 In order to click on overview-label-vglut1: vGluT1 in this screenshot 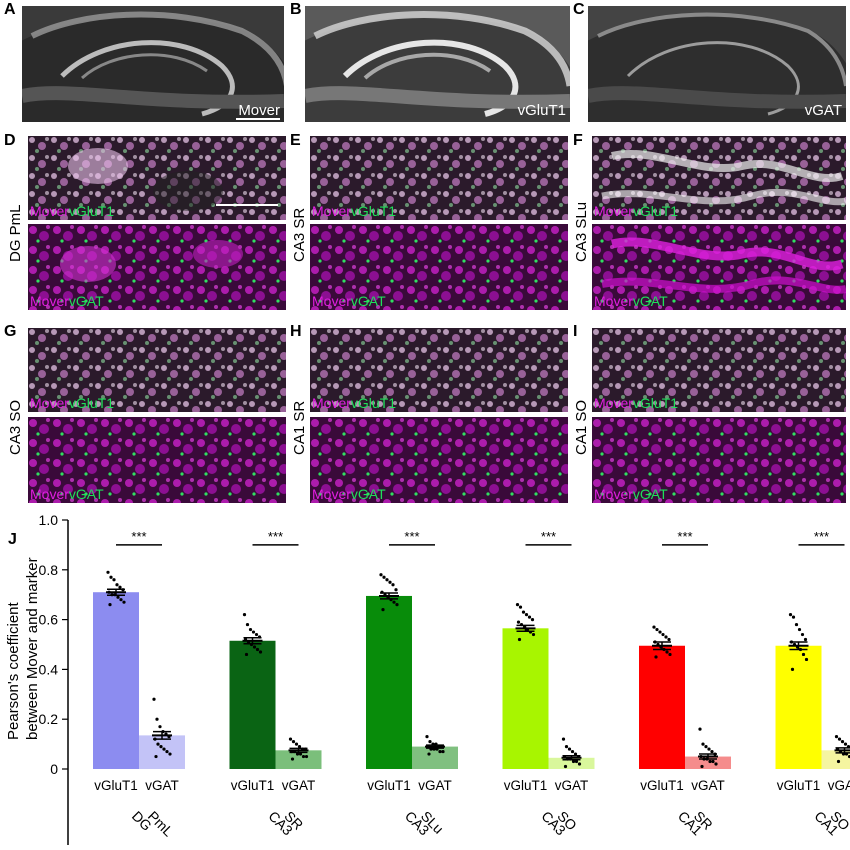, I will do `click(541, 110)`.